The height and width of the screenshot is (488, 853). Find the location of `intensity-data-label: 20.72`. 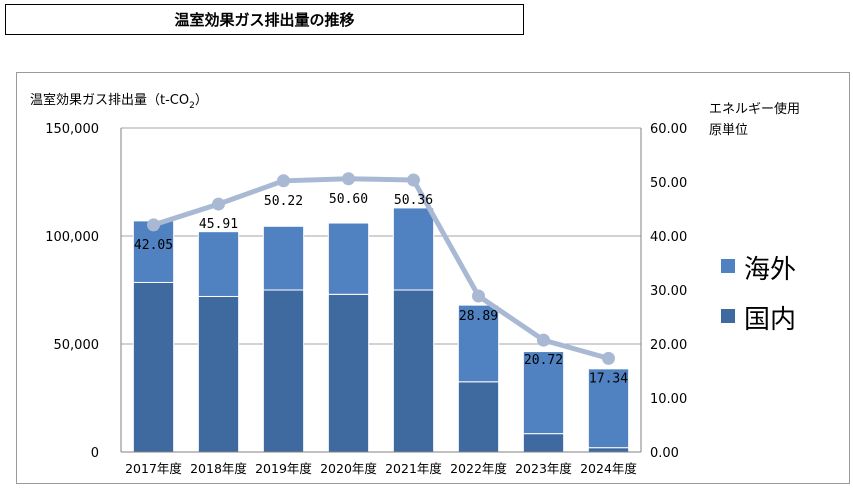

intensity-data-label: 20.72 is located at coordinates (543, 360).